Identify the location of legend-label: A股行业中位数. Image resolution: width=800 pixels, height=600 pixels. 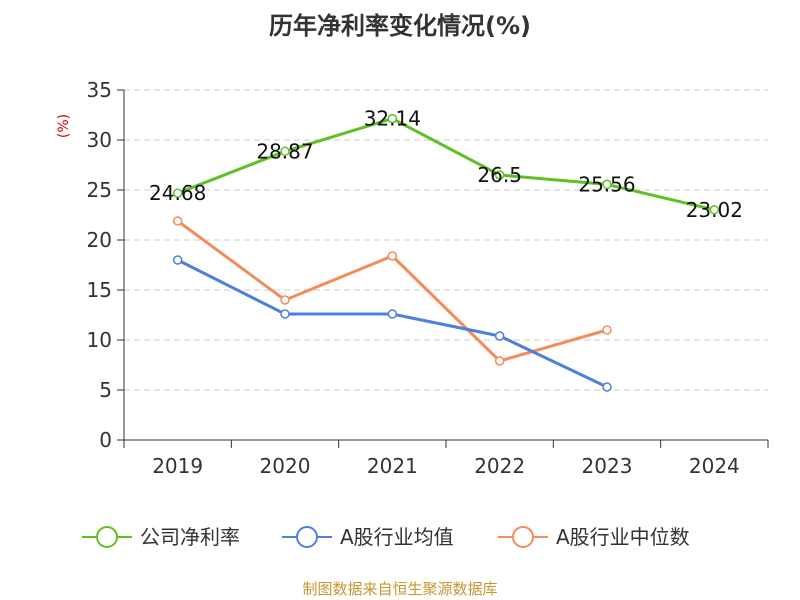
(623, 537).